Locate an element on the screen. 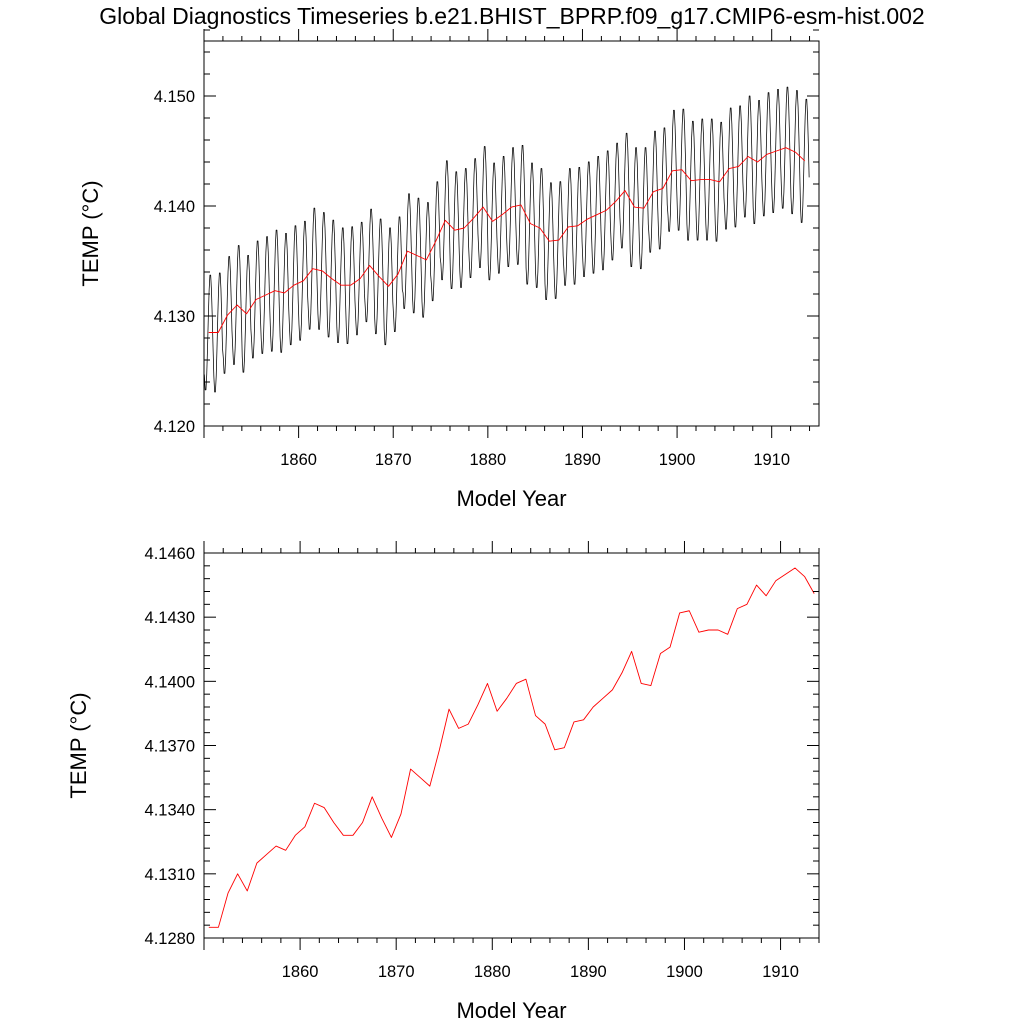 The image size is (1024, 1024). y-tick-label: 4.140 is located at coordinates (174, 207).